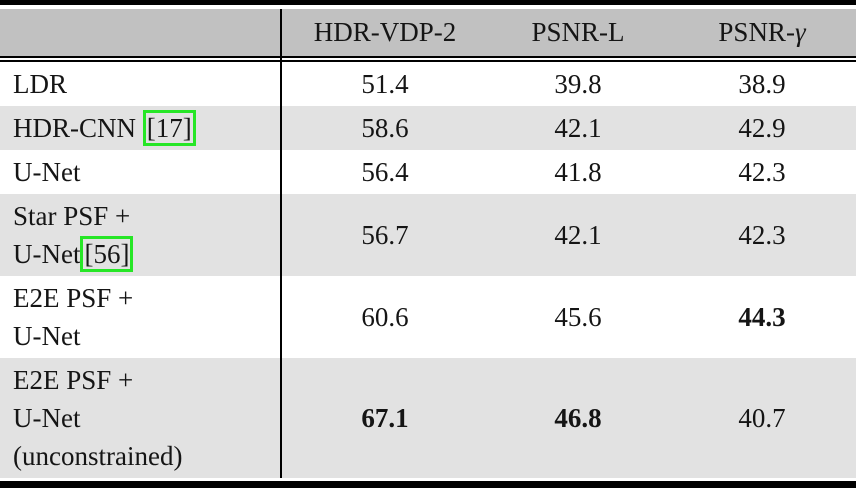 The width and height of the screenshot is (856, 498). I want to click on value-hdr-vdp-2: 58.6, so click(385, 128).